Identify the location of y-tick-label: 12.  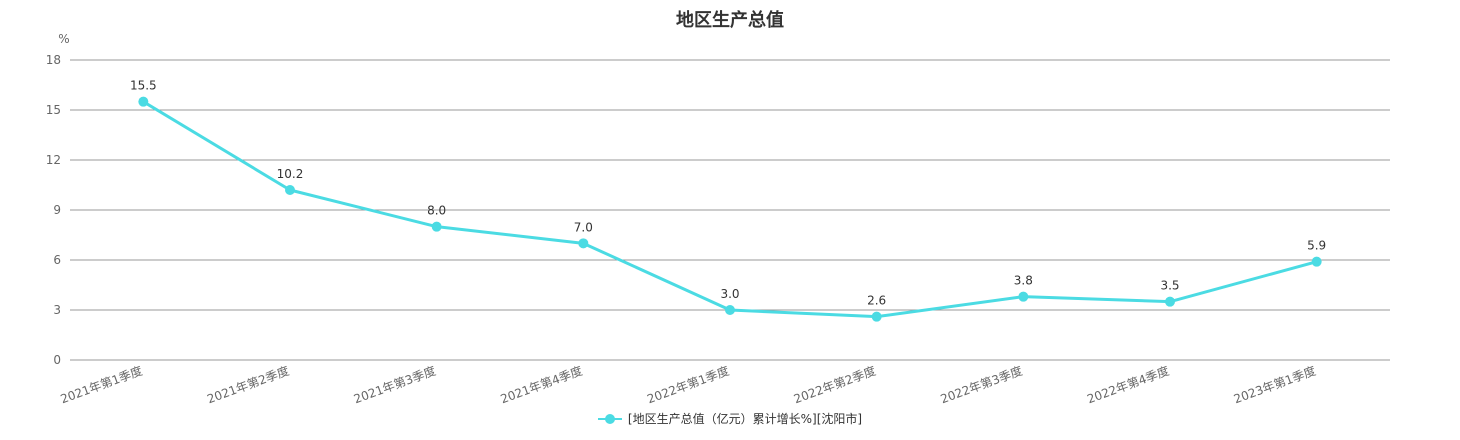
(53, 160).